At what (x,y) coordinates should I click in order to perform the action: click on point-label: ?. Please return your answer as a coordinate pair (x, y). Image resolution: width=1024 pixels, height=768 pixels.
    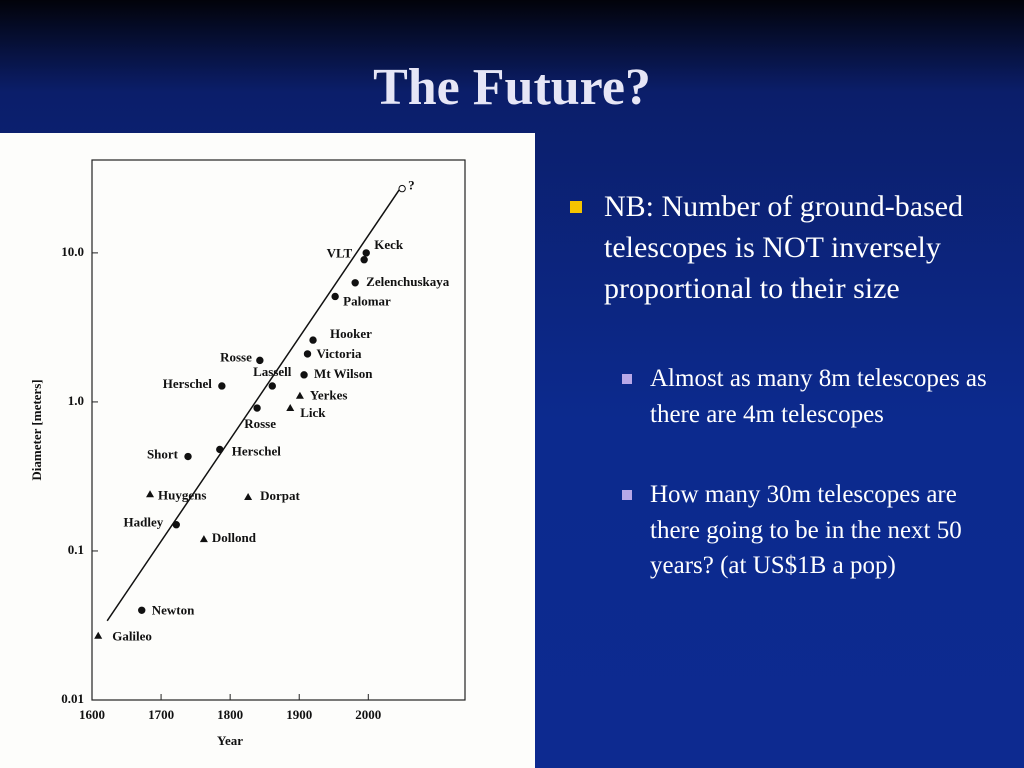
    Looking at the image, I should click on (411, 185).